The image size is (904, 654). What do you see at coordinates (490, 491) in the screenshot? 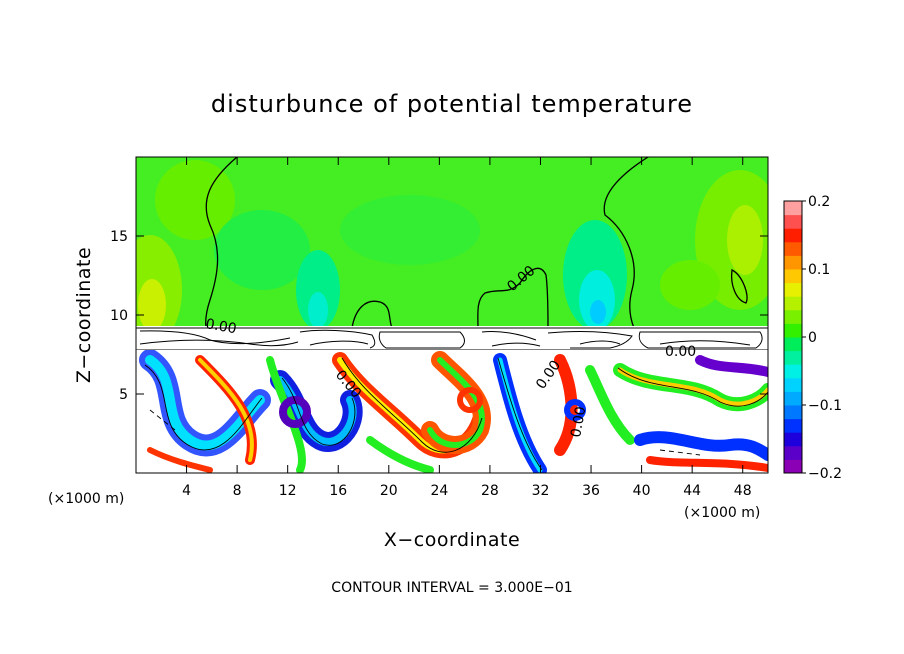
I see `x-tick-label: 28` at bounding box center [490, 491].